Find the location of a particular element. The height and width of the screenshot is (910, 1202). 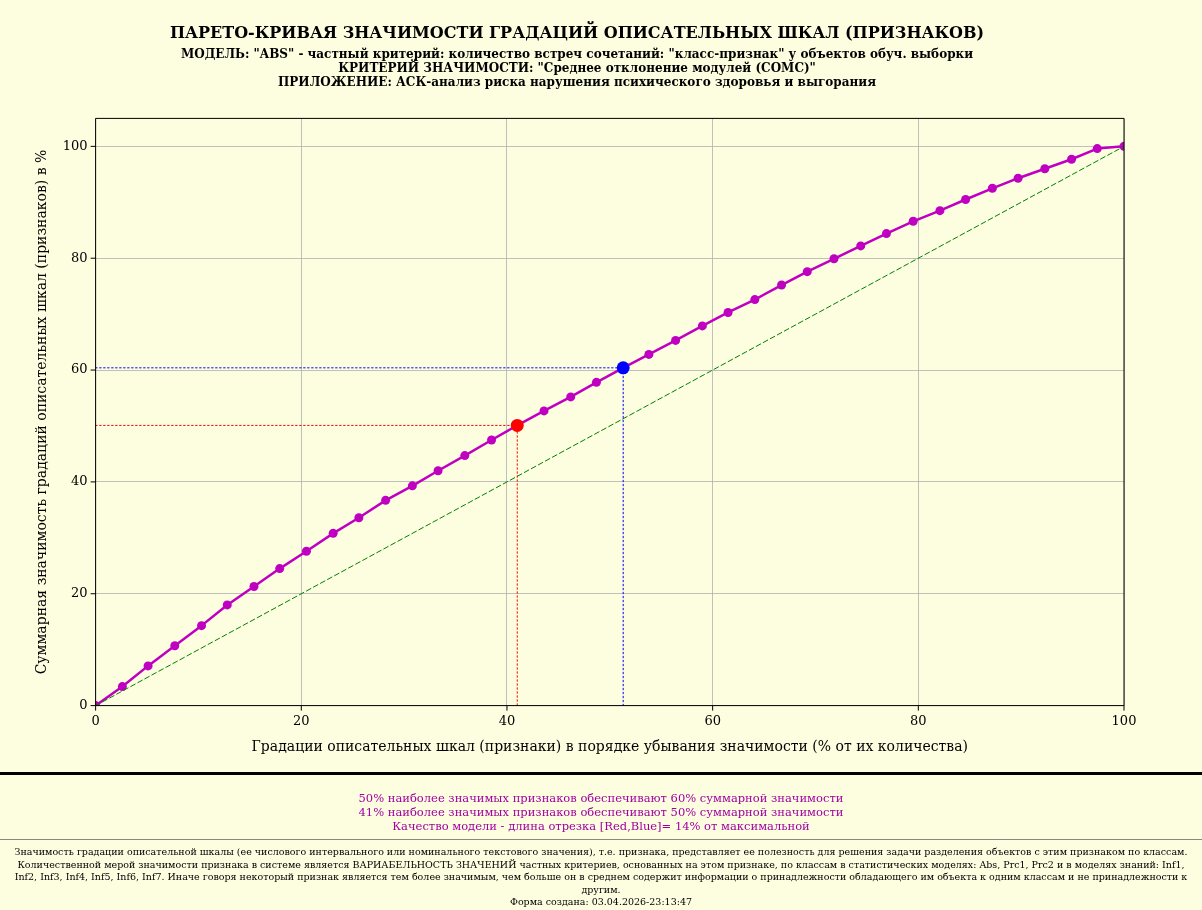

text: 50% наиболее значимых признаков обеспечивают 60% суммарной значимости is located at coordinates (601, 798).